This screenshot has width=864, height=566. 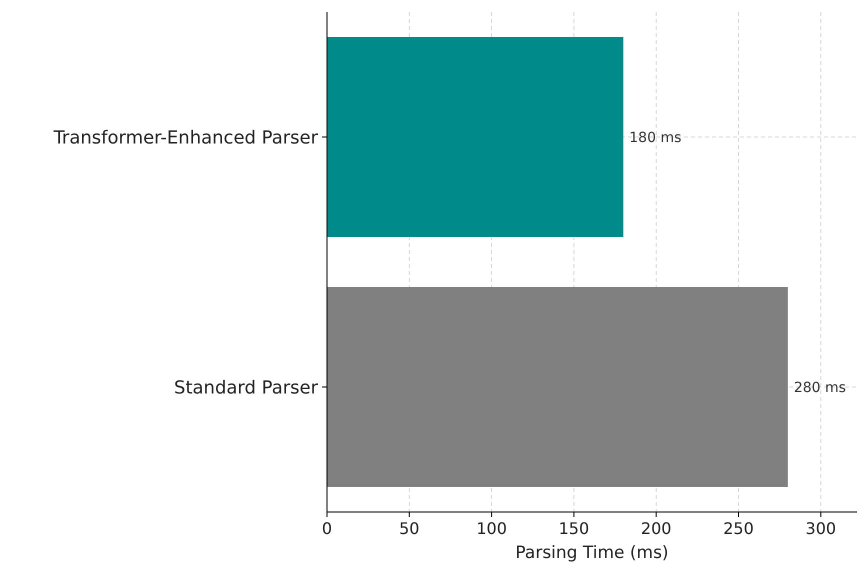 What do you see at coordinates (246, 387) in the screenshot?
I see `y-tick-label: Standard Parser` at bounding box center [246, 387].